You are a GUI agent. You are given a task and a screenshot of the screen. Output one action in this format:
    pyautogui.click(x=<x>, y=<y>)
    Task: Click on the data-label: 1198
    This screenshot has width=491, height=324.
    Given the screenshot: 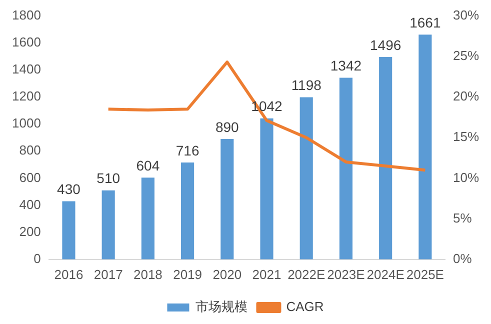 What is the action you would take?
    pyautogui.click(x=306, y=85)
    